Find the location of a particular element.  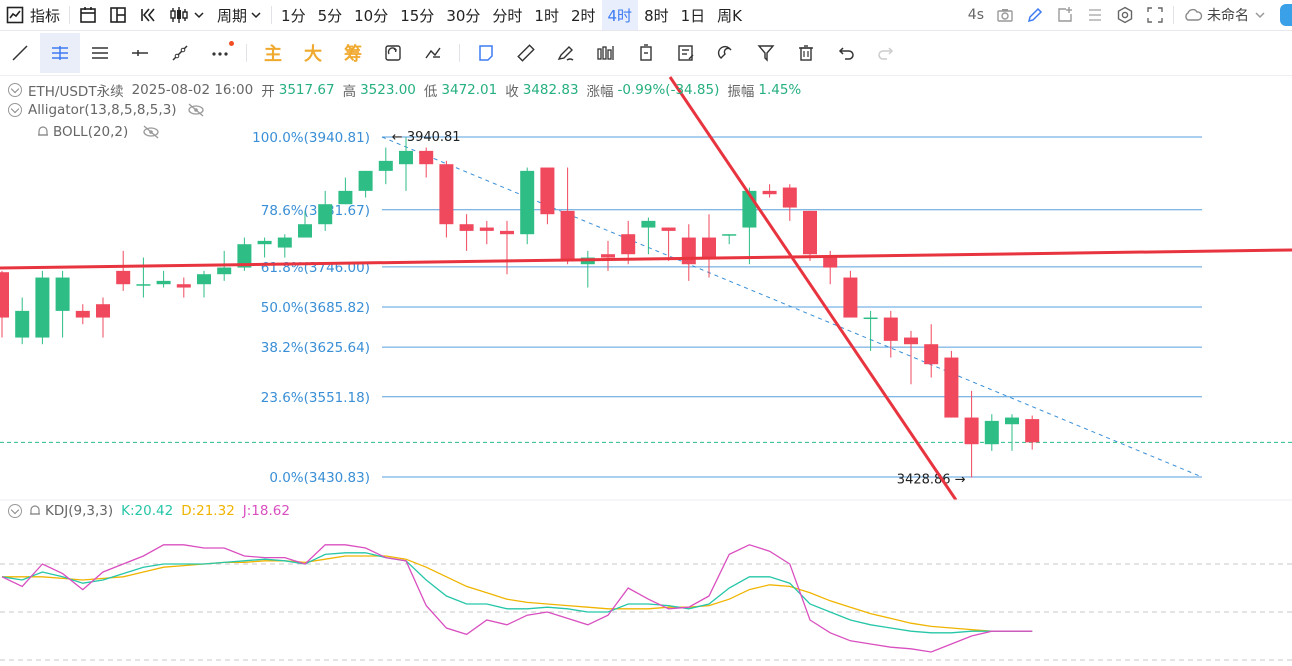

kdj-k-line is located at coordinates (517, 593).